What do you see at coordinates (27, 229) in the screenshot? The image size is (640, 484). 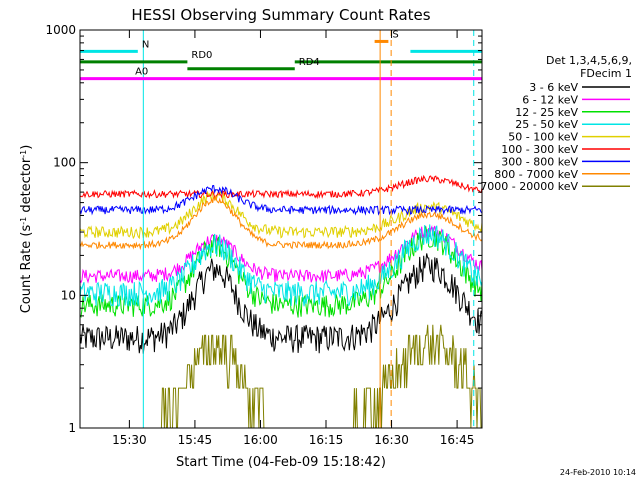 I see `y-axis-label: Count Rate (s-1 detector-1)` at bounding box center [27, 229].